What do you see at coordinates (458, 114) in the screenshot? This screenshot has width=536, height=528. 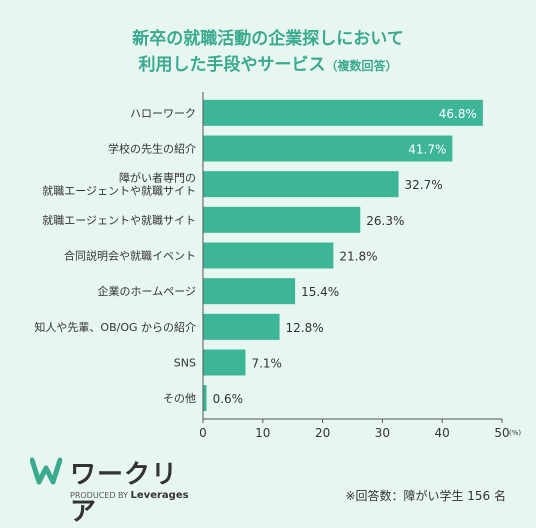 I see `data-label: 46.8%` at bounding box center [458, 114].